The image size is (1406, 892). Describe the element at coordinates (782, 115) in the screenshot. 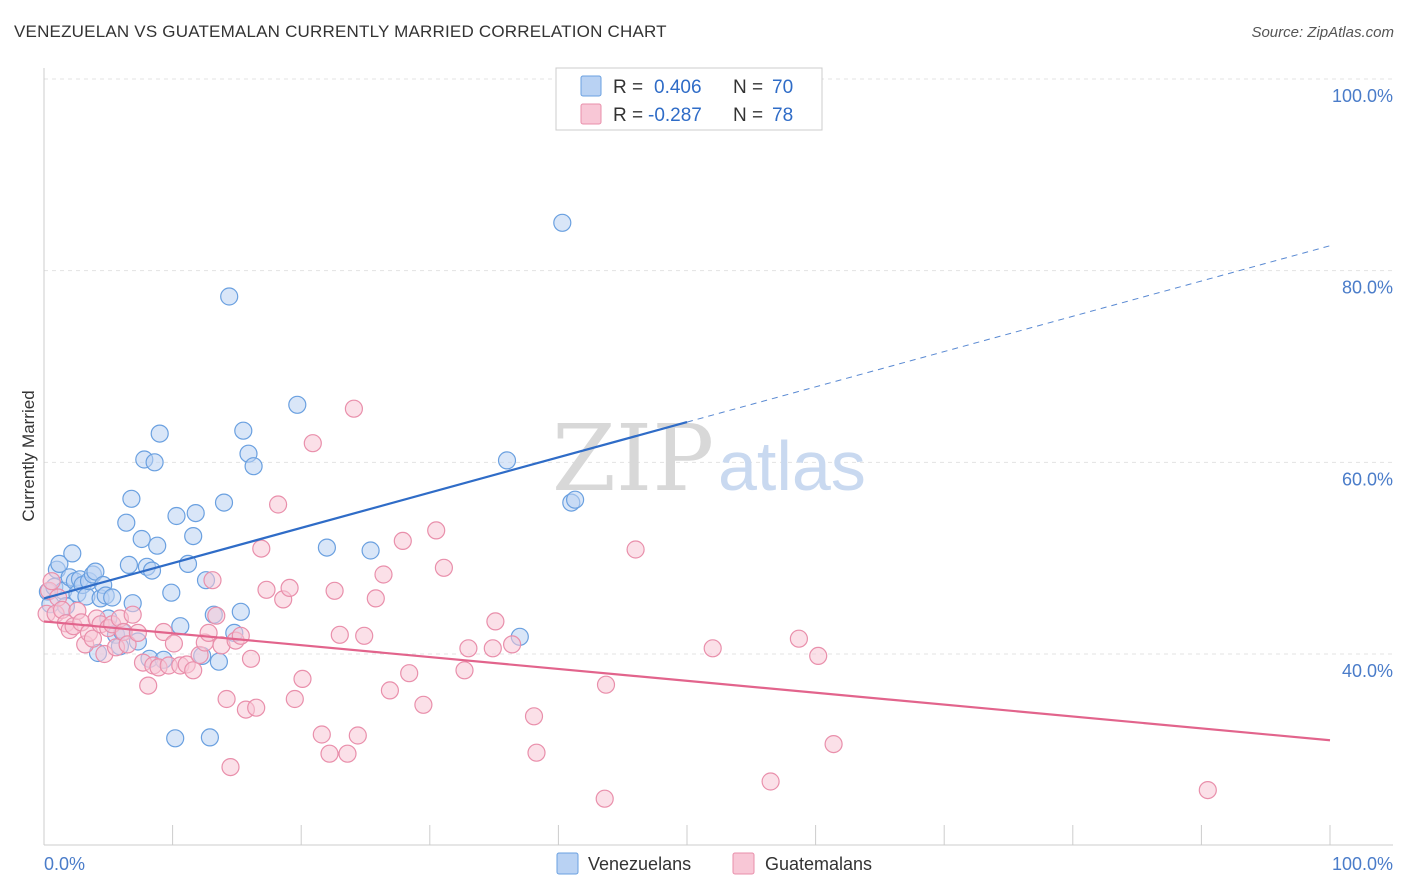

I see `legend-n-value-2: 78` at that location.